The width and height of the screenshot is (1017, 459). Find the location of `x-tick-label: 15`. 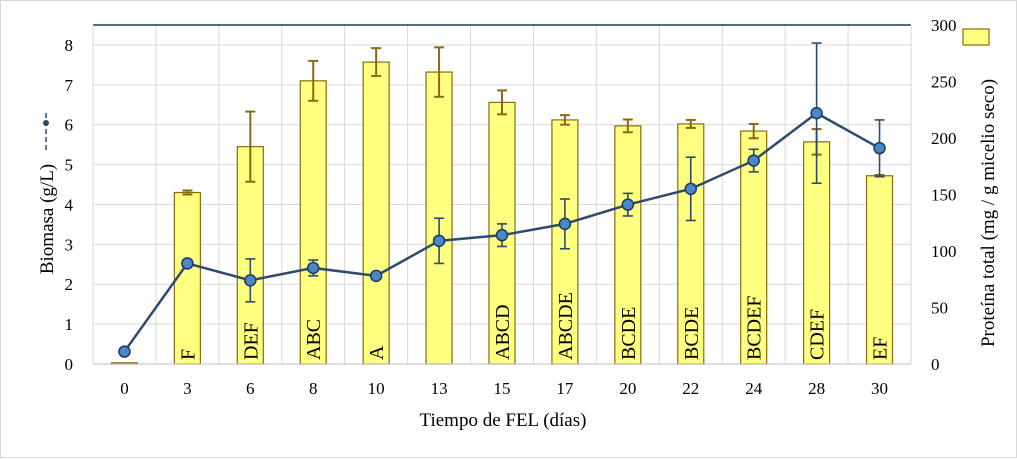

x-tick-label: 15 is located at coordinates (502, 388).